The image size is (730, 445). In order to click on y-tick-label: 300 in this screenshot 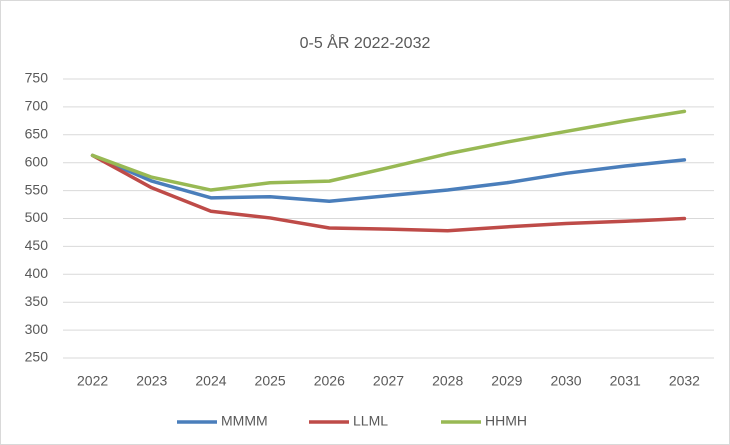, I will do `click(37, 329)`.